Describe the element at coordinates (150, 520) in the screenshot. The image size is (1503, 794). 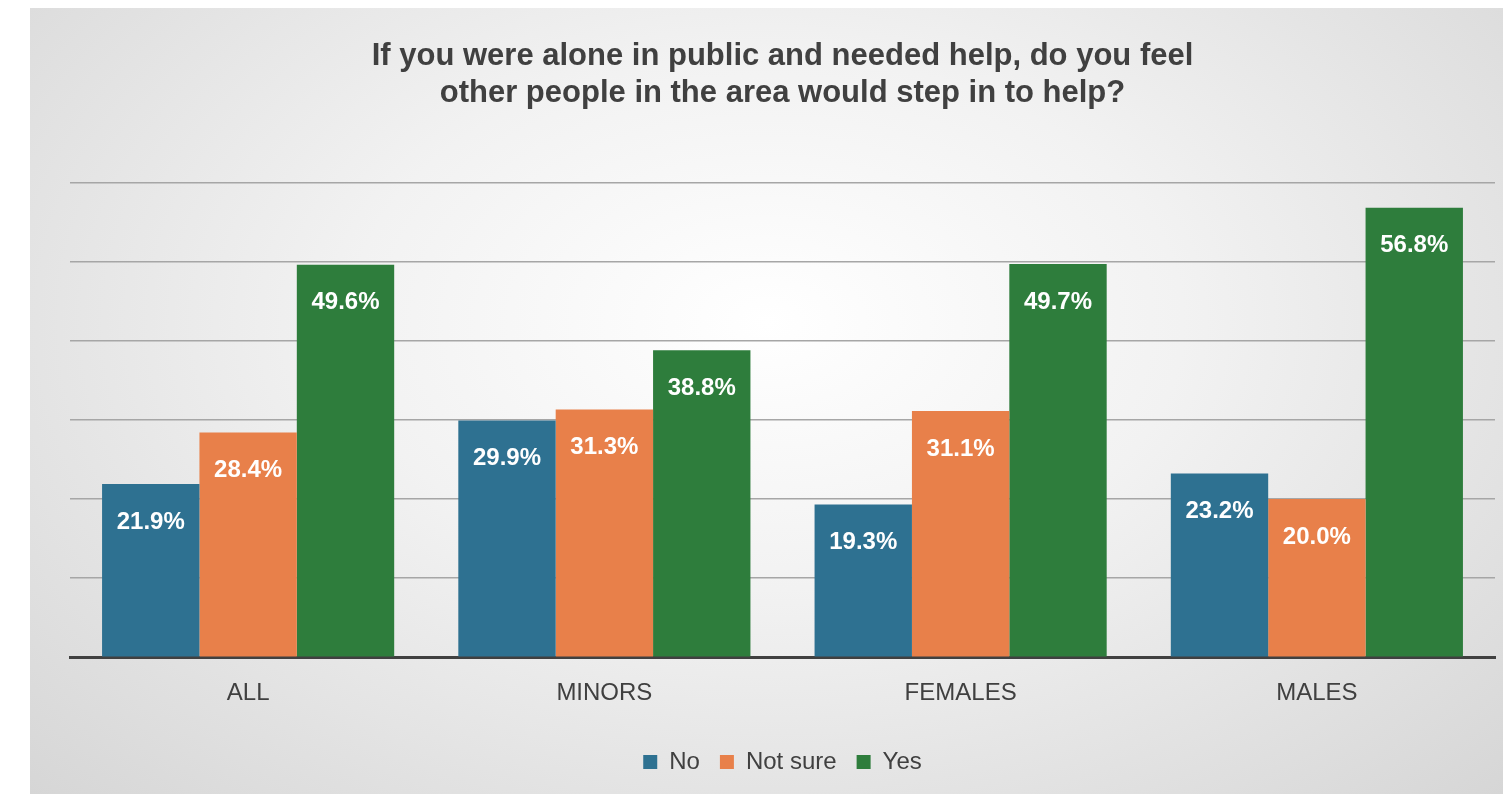
I see `data-label: 21.9%` at that location.